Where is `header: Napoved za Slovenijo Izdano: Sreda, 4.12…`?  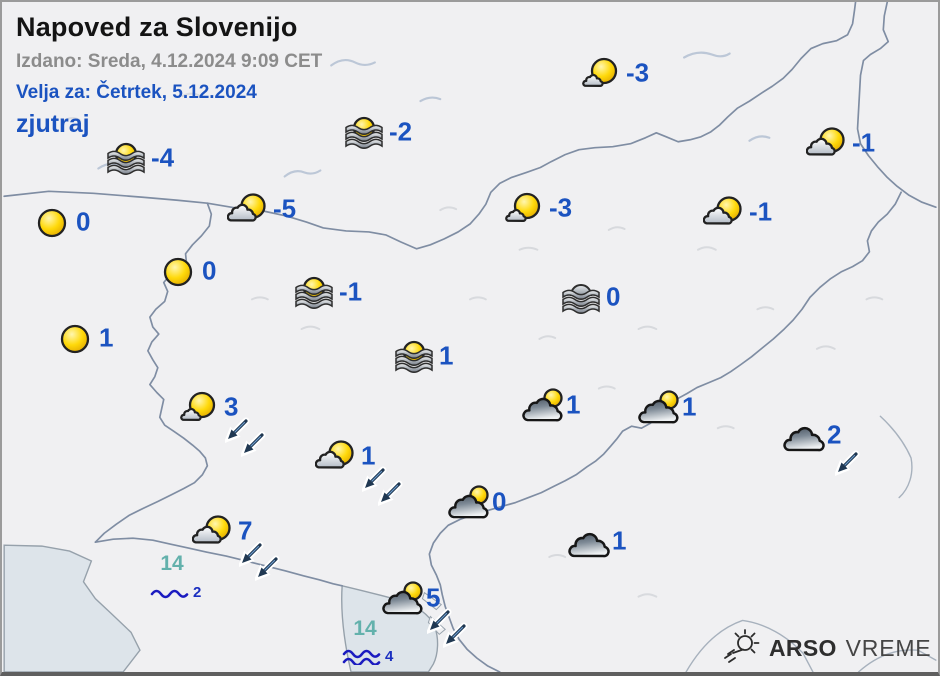
header: Napoved za Slovenijo Izdano: Sreda, 4.12… is located at coordinates (169, 75).